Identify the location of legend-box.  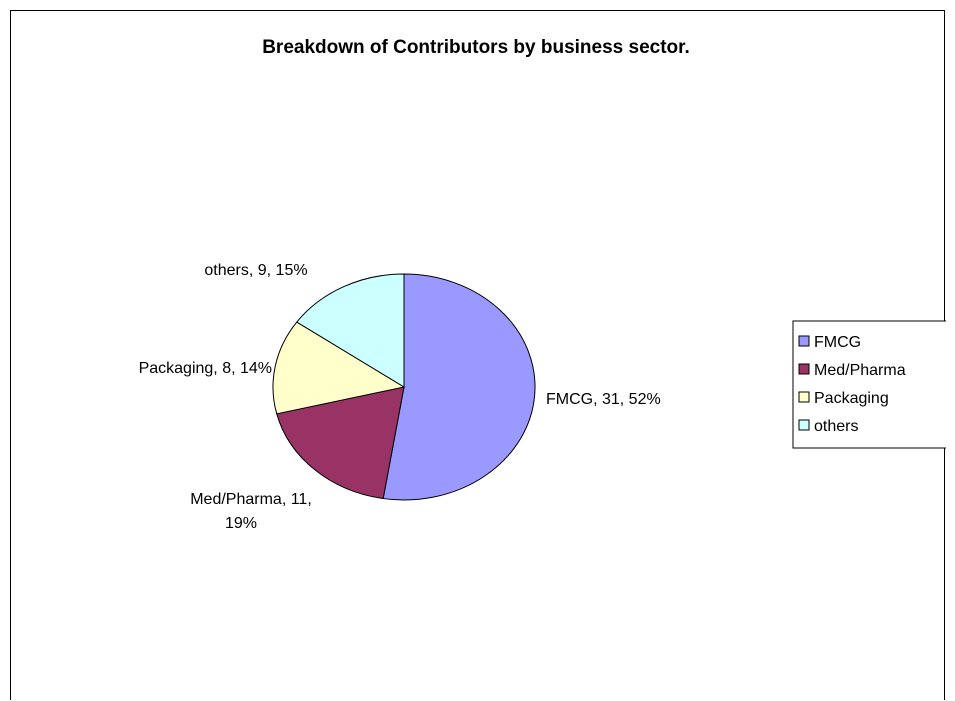
(869, 384).